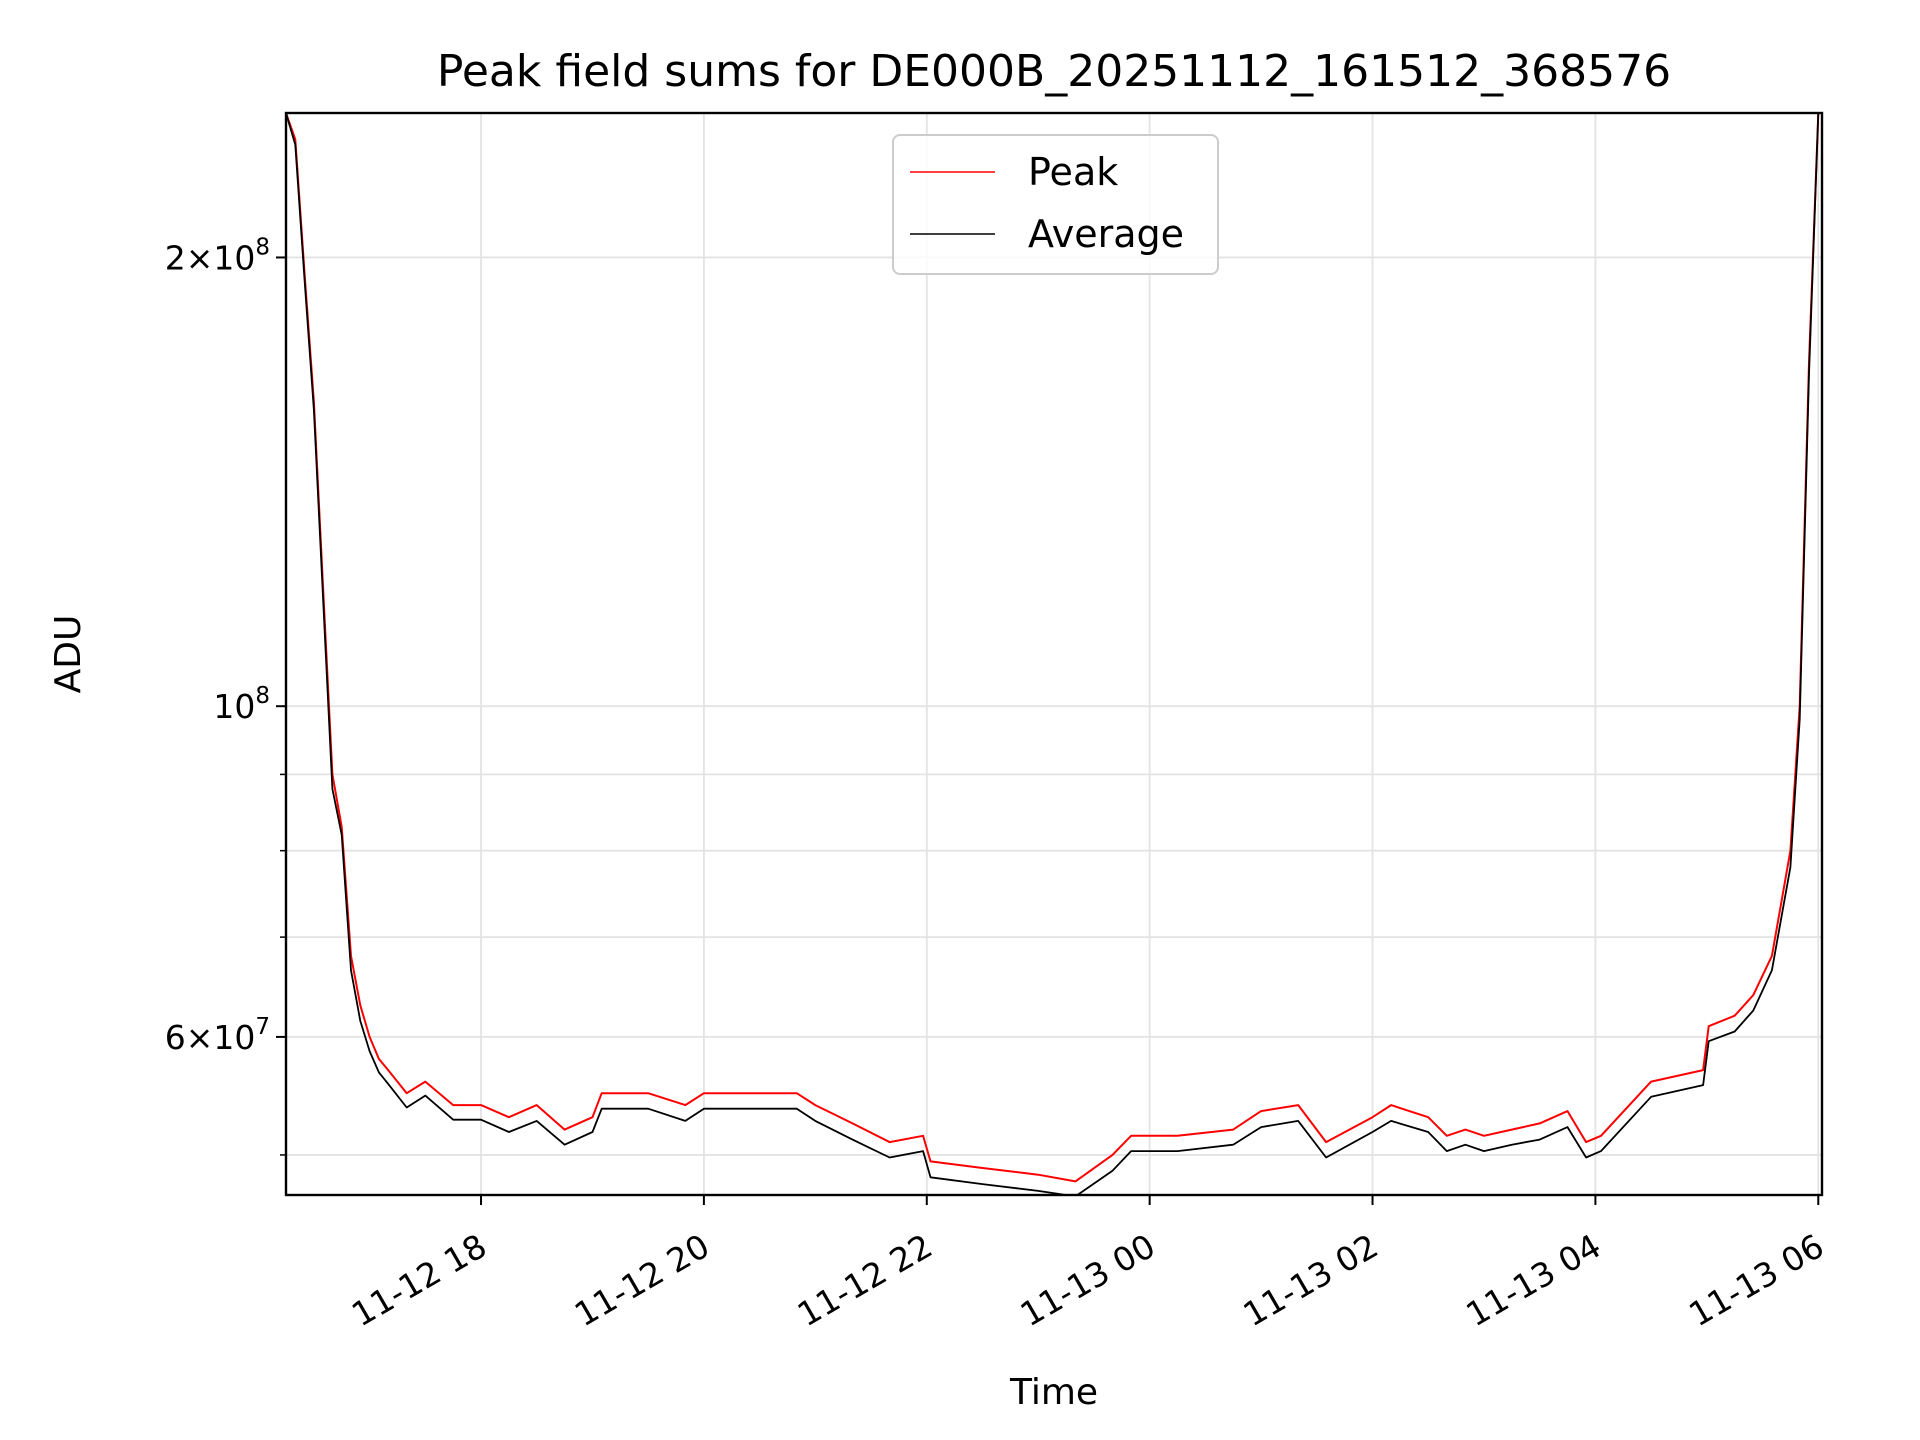 Image resolution: width=1920 pixels, height=1440 pixels. What do you see at coordinates (68, 654) in the screenshot?
I see `y-axis-label: ADU` at bounding box center [68, 654].